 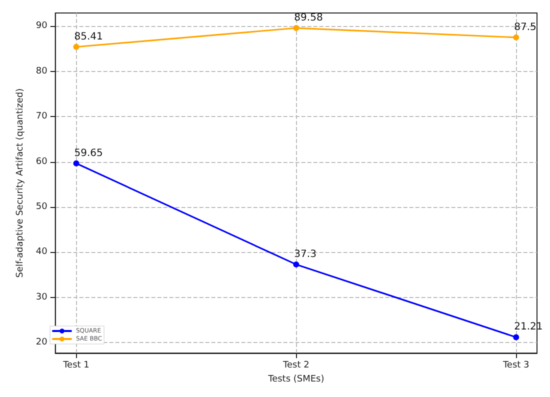 What do you see at coordinates (516, 365) in the screenshot?
I see `x-tick-label: Test 3` at bounding box center [516, 365].